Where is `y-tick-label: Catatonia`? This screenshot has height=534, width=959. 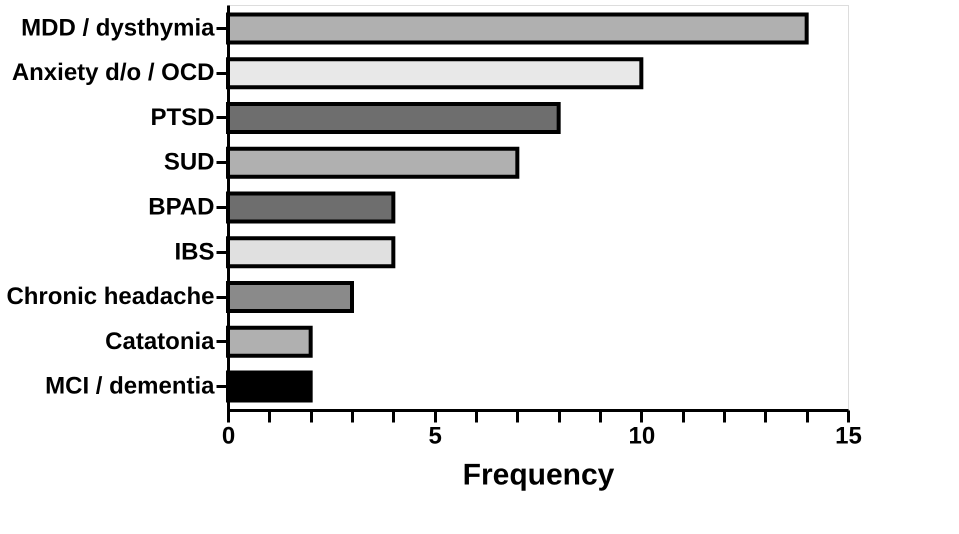
y-tick-label: Catatonia is located at coordinates (160, 341).